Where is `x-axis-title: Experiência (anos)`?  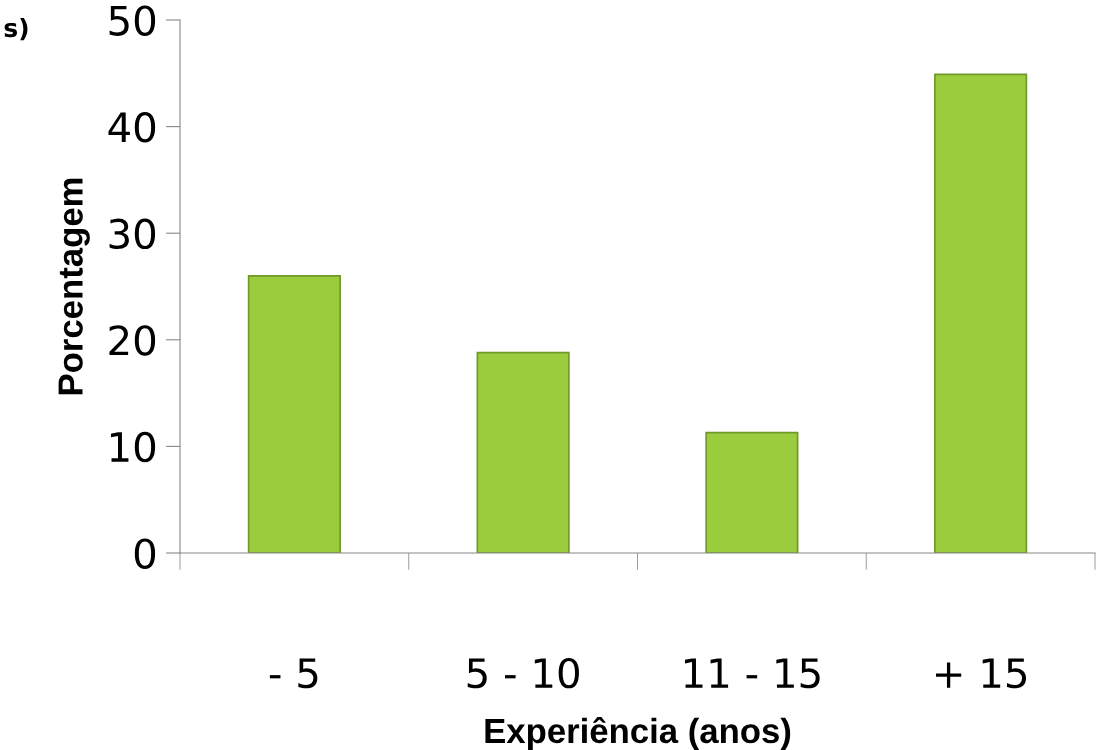
x-axis-title: Experiência (anos) is located at coordinates (638, 733).